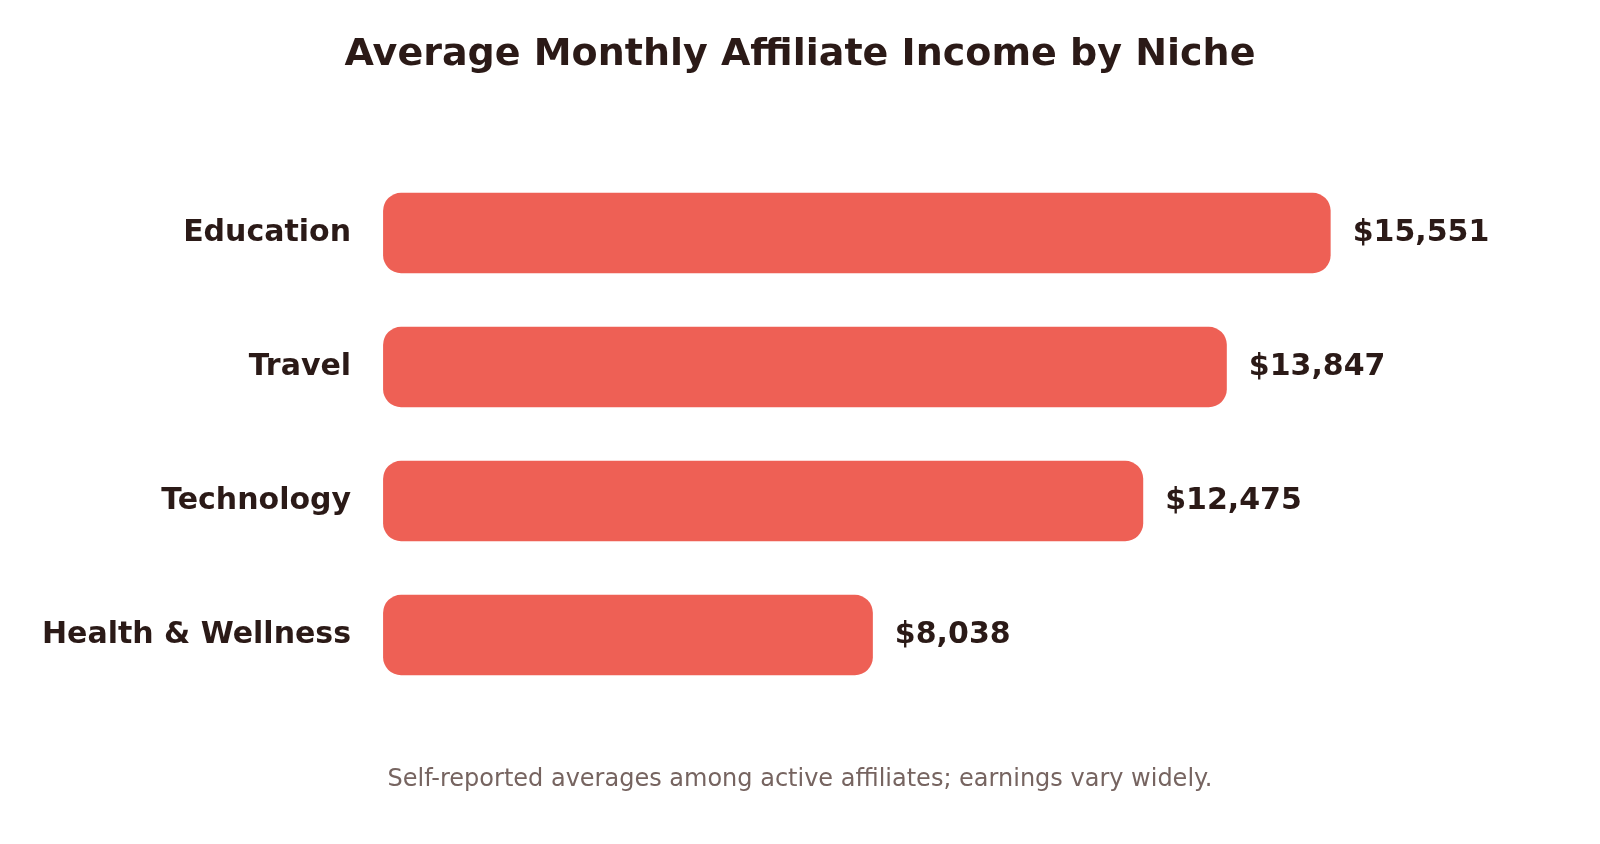 Image resolution: width=1600 pixels, height=844 pixels. Describe the element at coordinates (1317, 364) in the screenshot. I see `data-label: $13,847` at that location.